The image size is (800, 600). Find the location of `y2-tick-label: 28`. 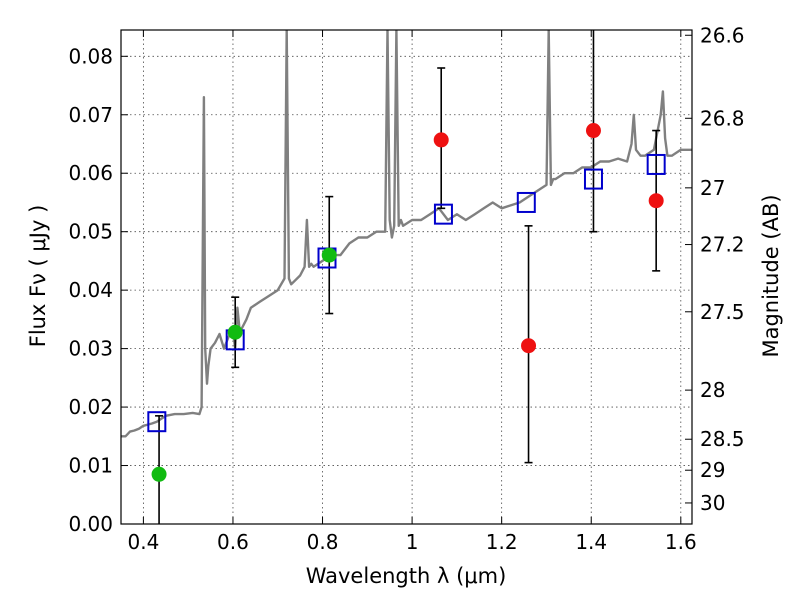

y2-tick-label: 28 is located at coordinates (712, 390).